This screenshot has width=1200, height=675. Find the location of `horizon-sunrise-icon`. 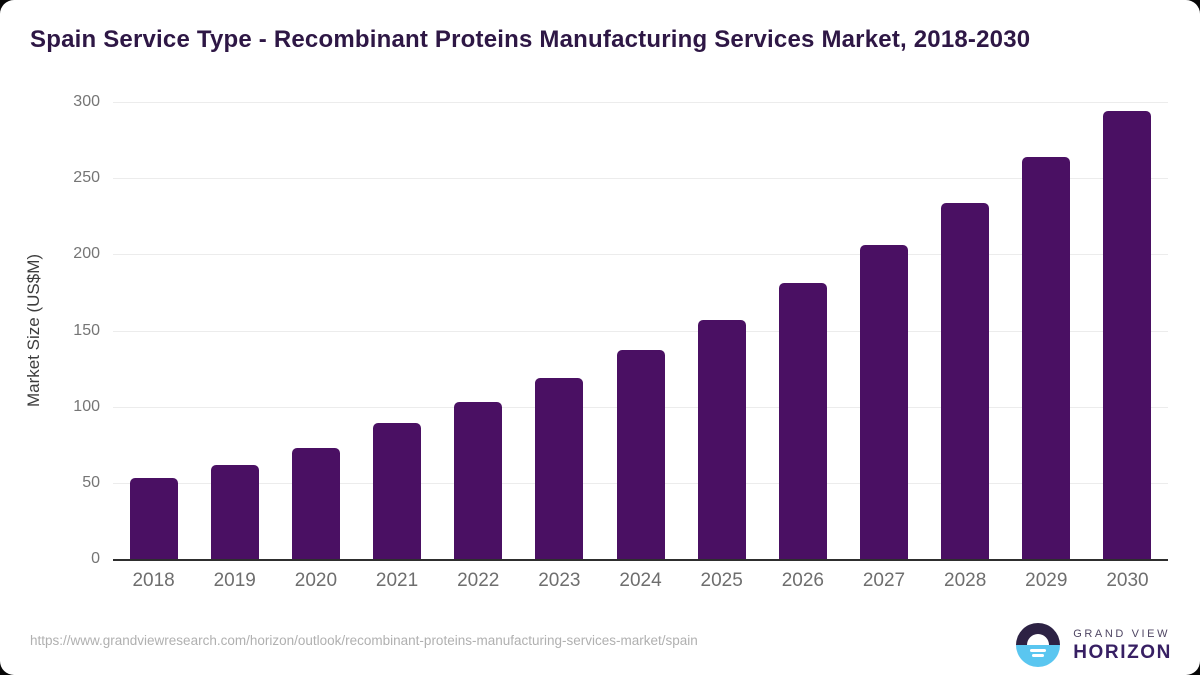

horizon-sunrise-icon is located at coordinates (1038, 645).